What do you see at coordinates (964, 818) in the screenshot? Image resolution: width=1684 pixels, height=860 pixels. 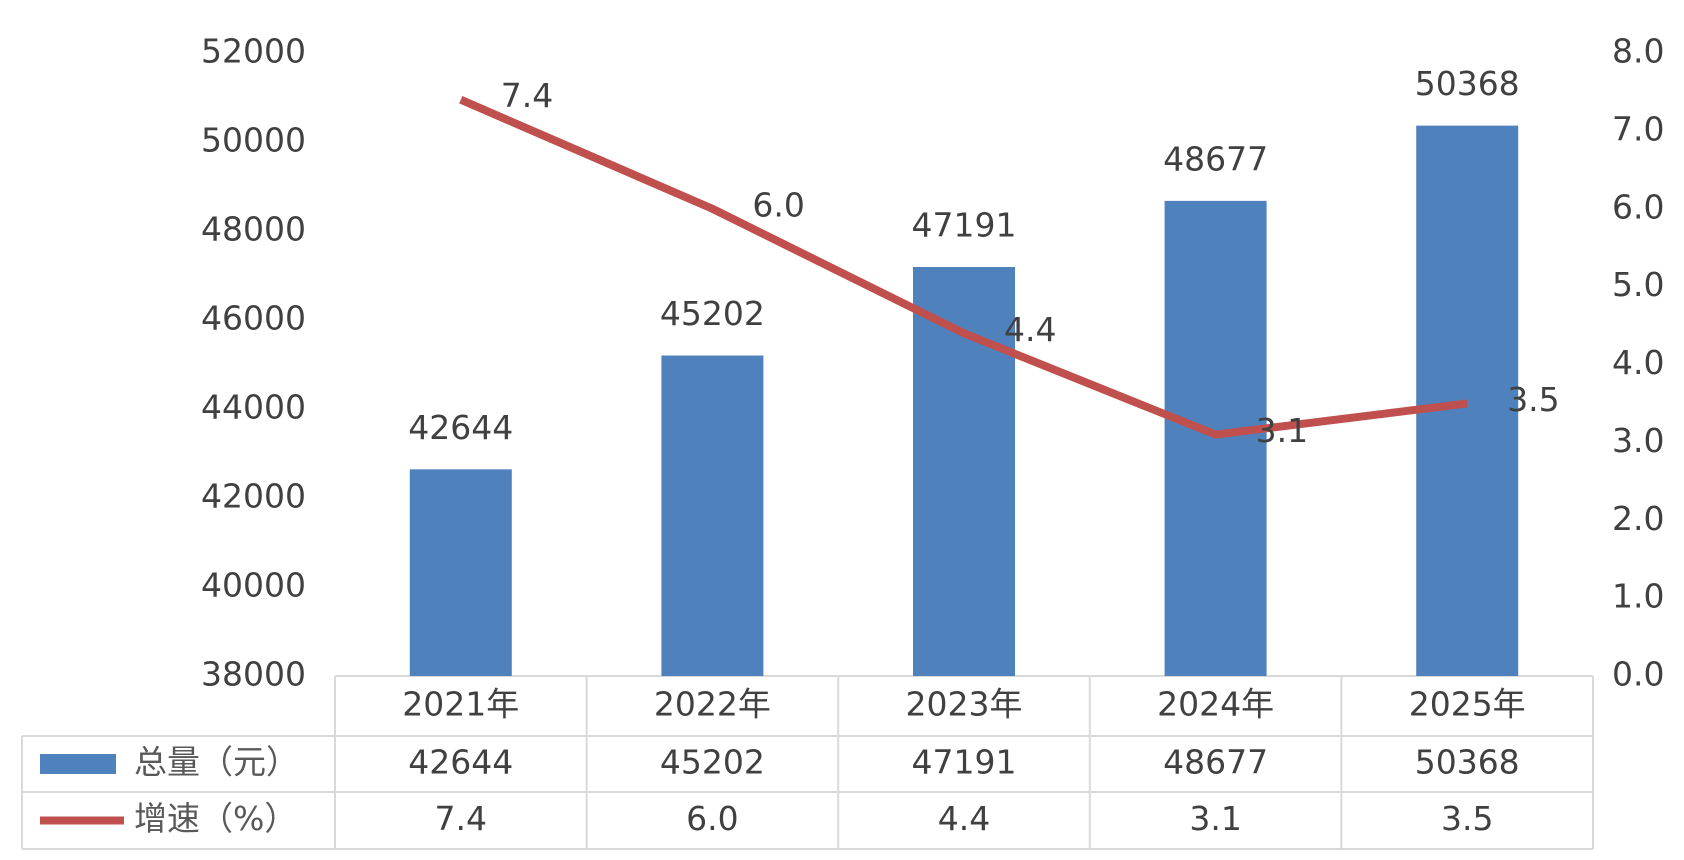 I see `table-cell: 4.4` at bounding box center [964, 818].